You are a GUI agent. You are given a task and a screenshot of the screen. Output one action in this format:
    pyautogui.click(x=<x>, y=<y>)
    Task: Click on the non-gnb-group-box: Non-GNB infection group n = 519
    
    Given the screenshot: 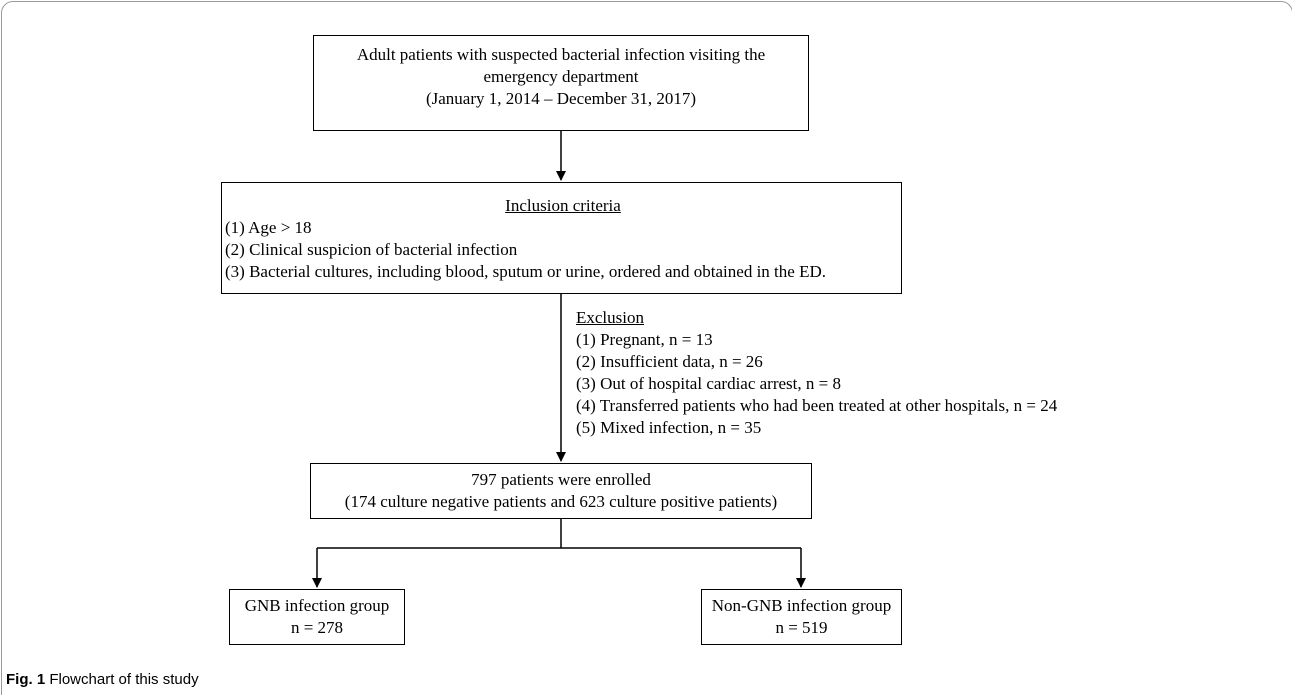 What is the action you would take?
    pyautogui.click(x=801, y=617)
    